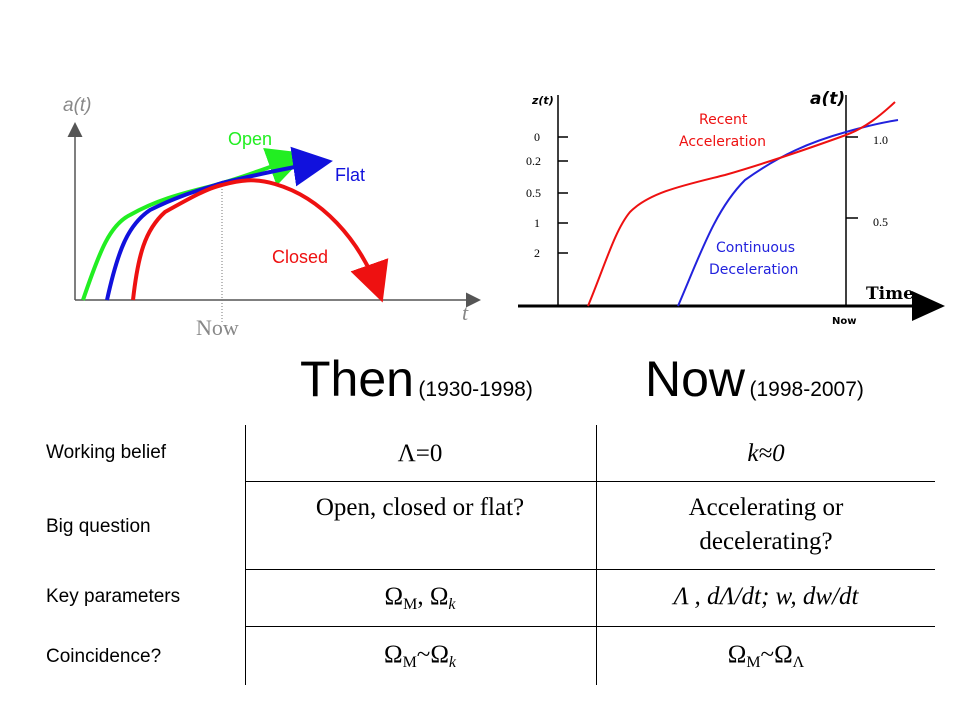  I want to click on z-ticks, so click(563, 195).